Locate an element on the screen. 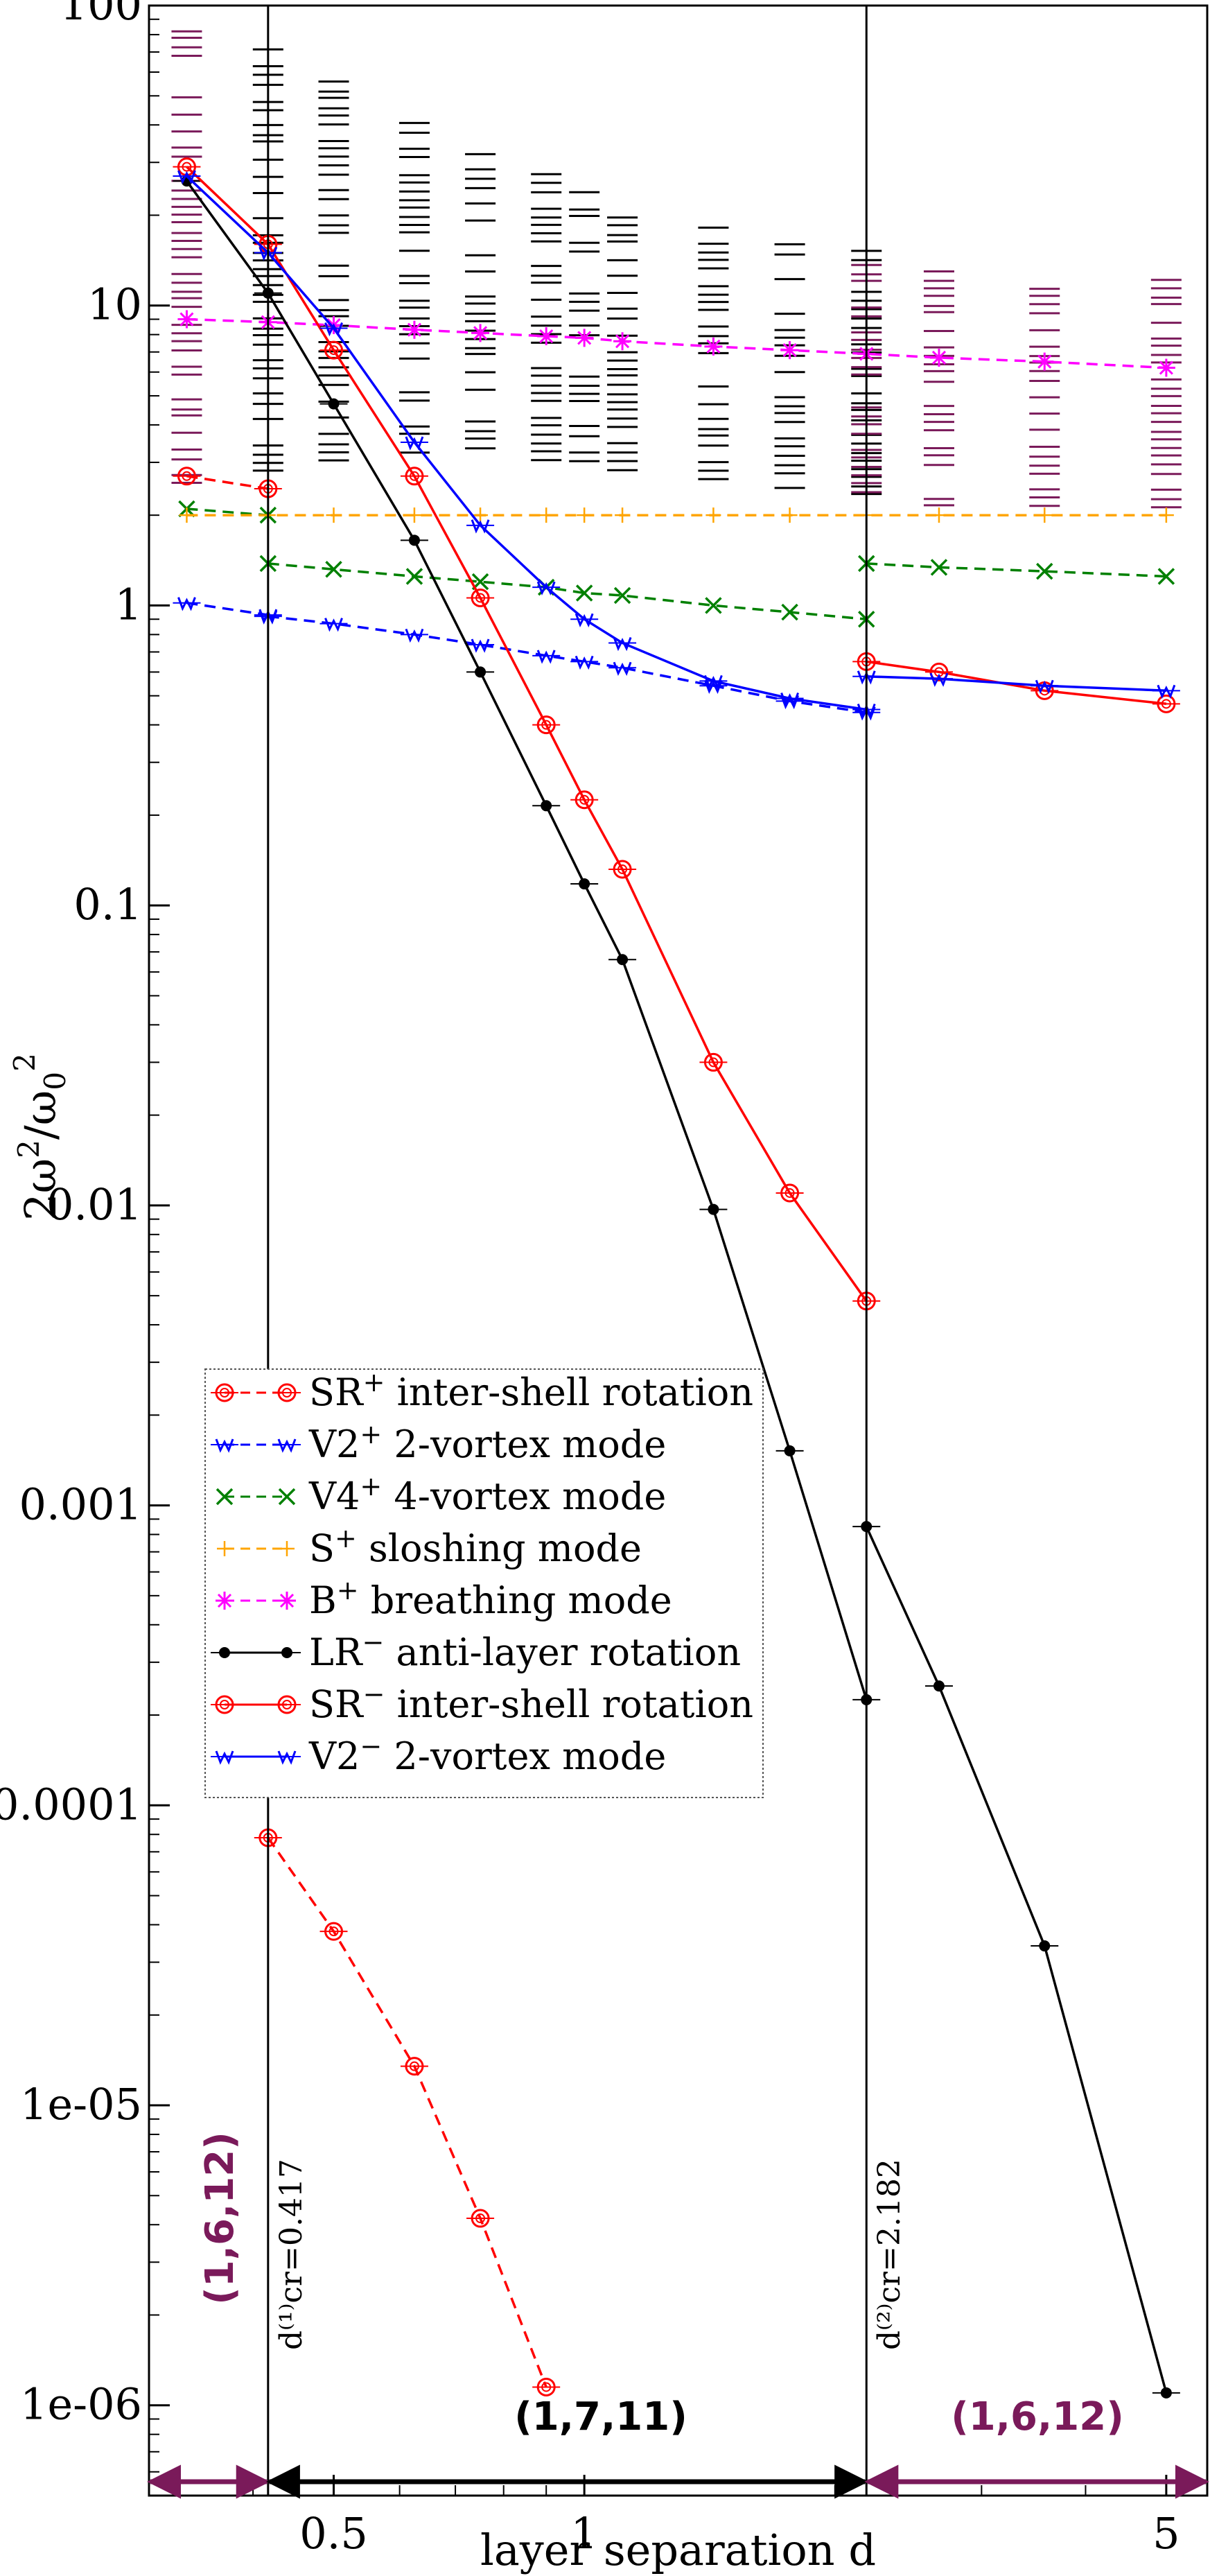  legend-label: V4+ 4-vortex mode is located at coordinates (487, 1494).